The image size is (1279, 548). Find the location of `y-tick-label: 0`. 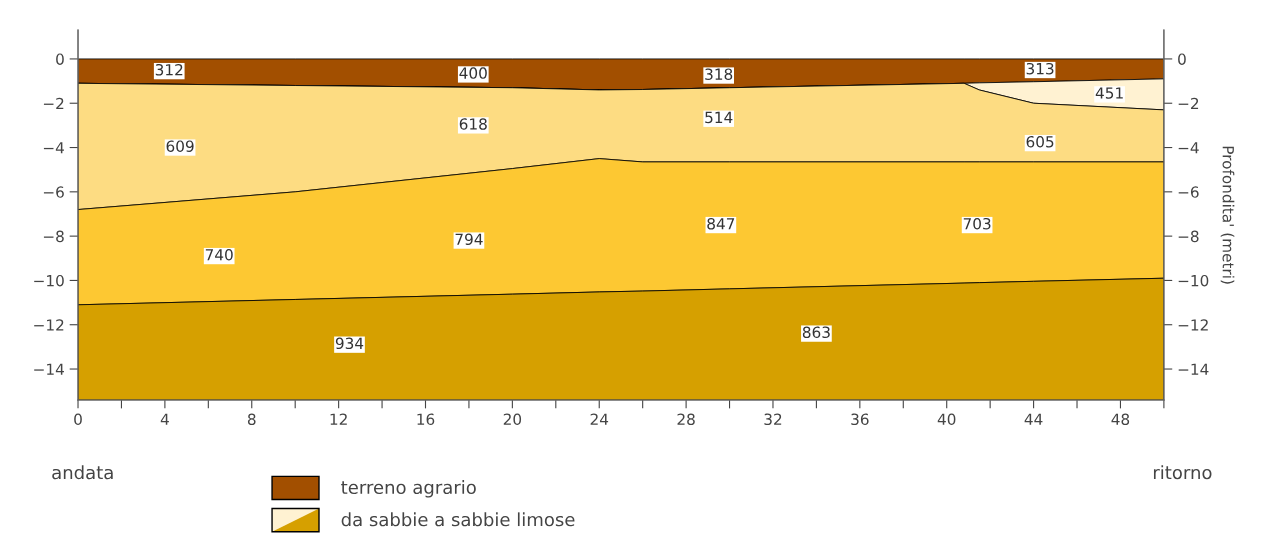

y-tick-label: 0 is located at coordinates (60, 59).